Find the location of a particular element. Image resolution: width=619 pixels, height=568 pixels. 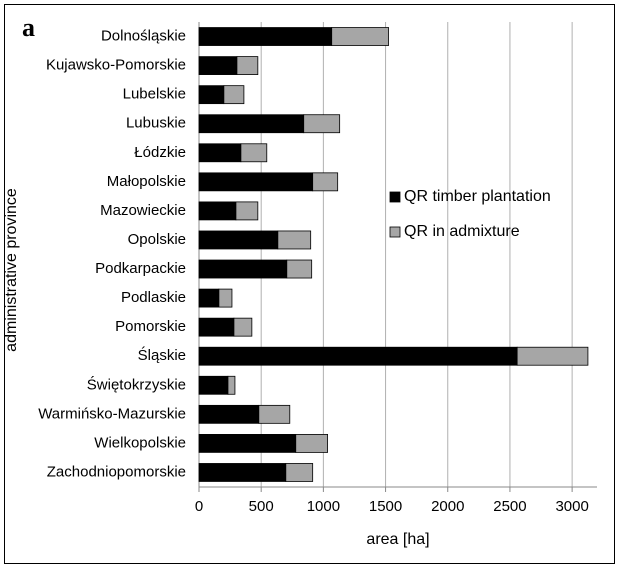

x-tick-label: 1000 is located at coordinates (323, 506).